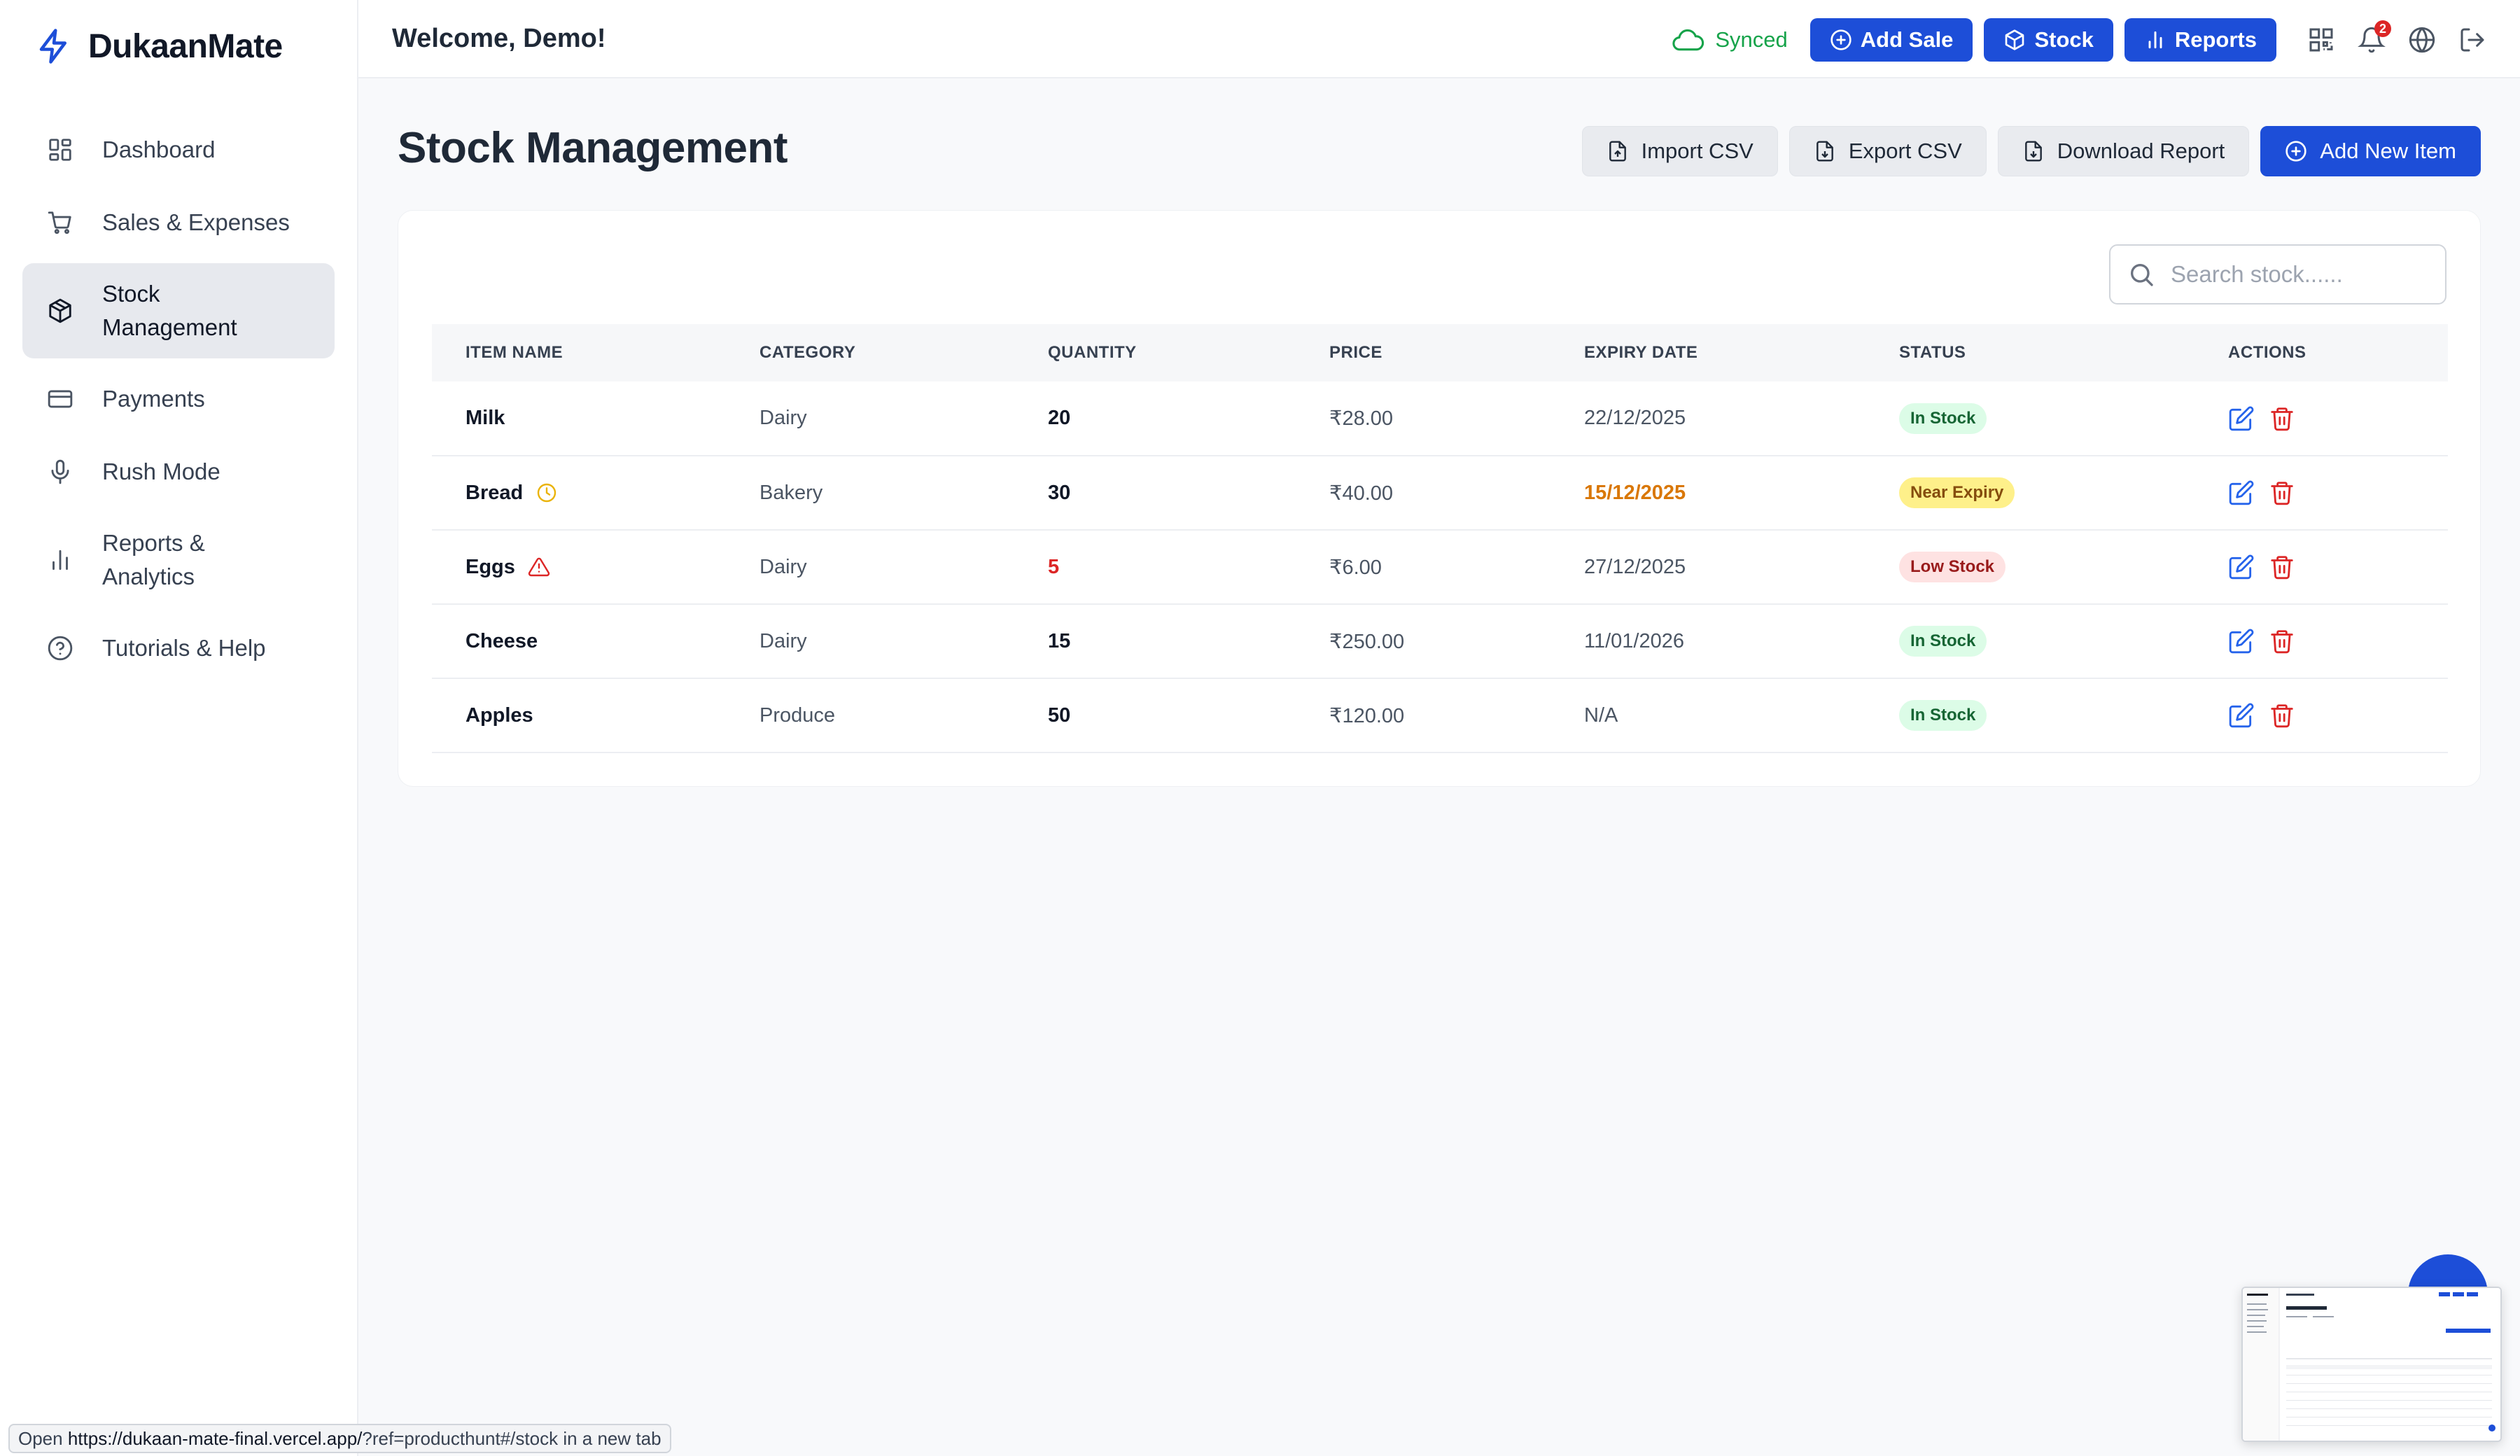  I want to click on table-row: Apples Produce 50 ₹120.00 N/A In Stock, so click(1440, 715).